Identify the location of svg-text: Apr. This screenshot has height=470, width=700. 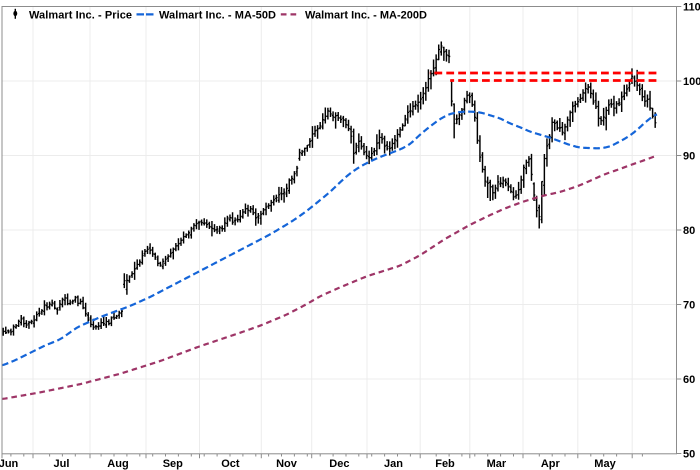
(551, 464).